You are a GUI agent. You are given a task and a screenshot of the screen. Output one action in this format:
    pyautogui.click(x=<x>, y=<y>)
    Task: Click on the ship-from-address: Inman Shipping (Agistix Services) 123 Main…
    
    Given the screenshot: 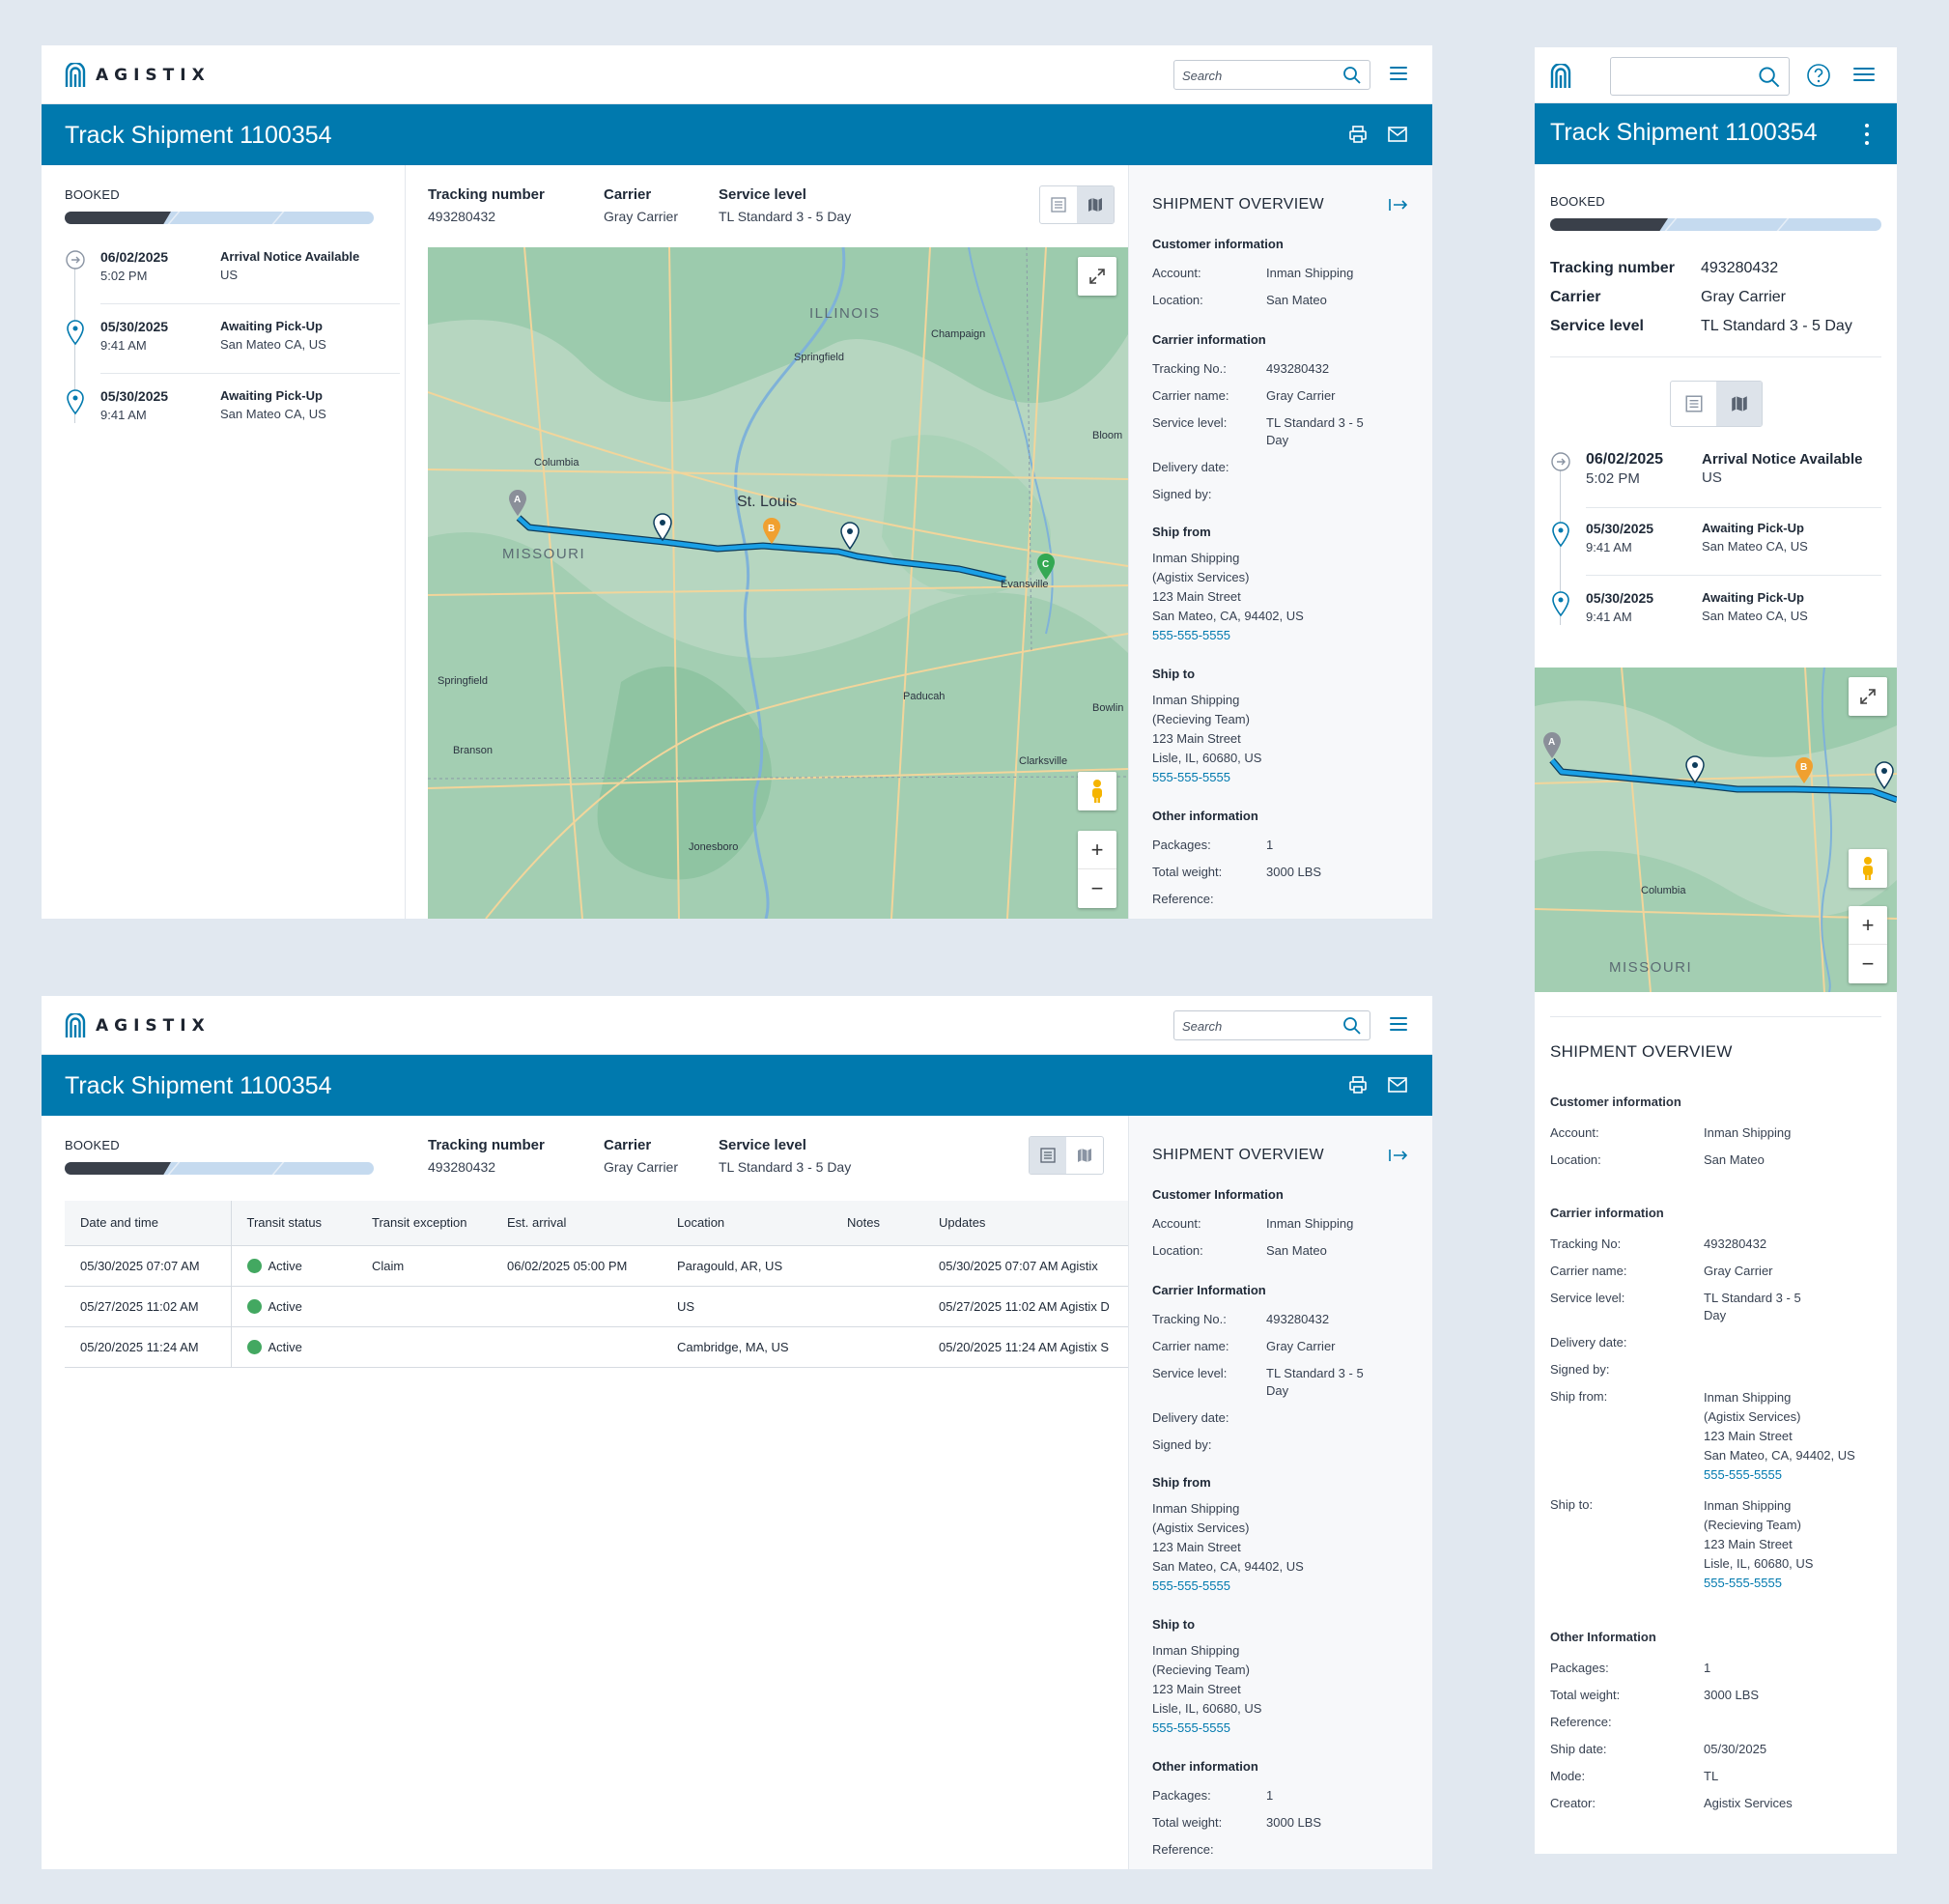 What is the action you would take?
    pyautogui.click(x=1780, y=1436)
    